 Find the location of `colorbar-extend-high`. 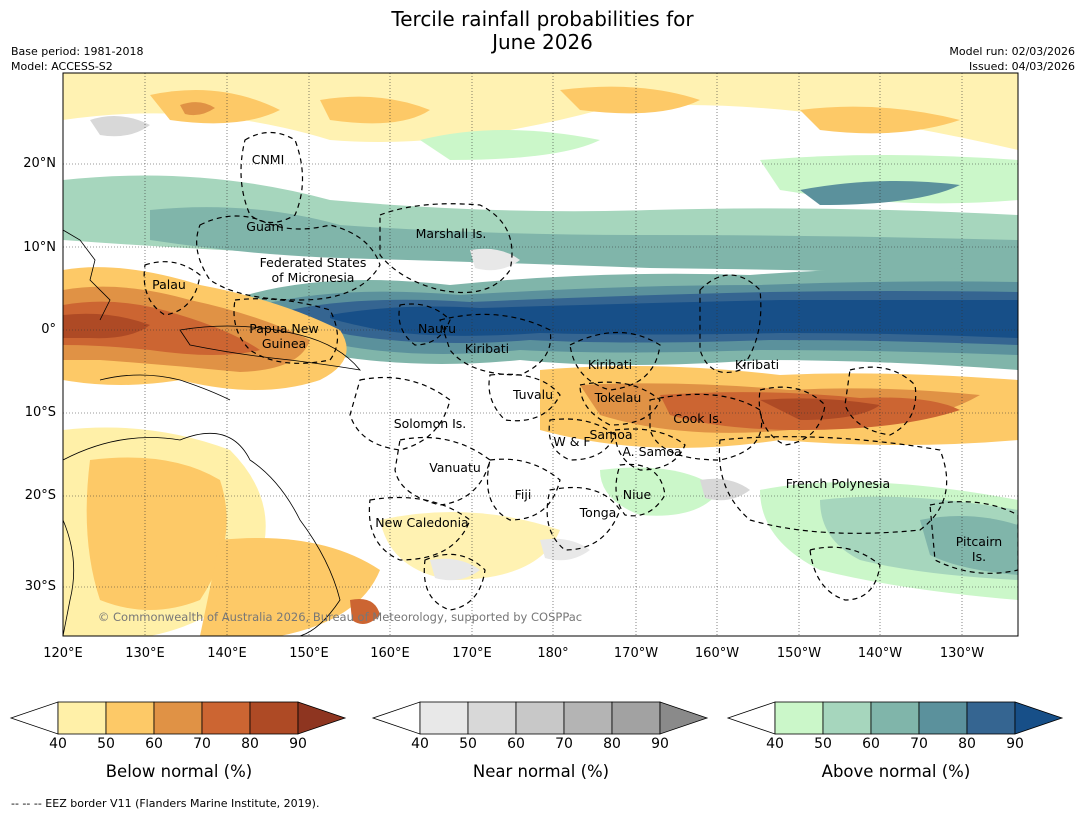

colorbar-extend-high is located at coordinates (322, 718).